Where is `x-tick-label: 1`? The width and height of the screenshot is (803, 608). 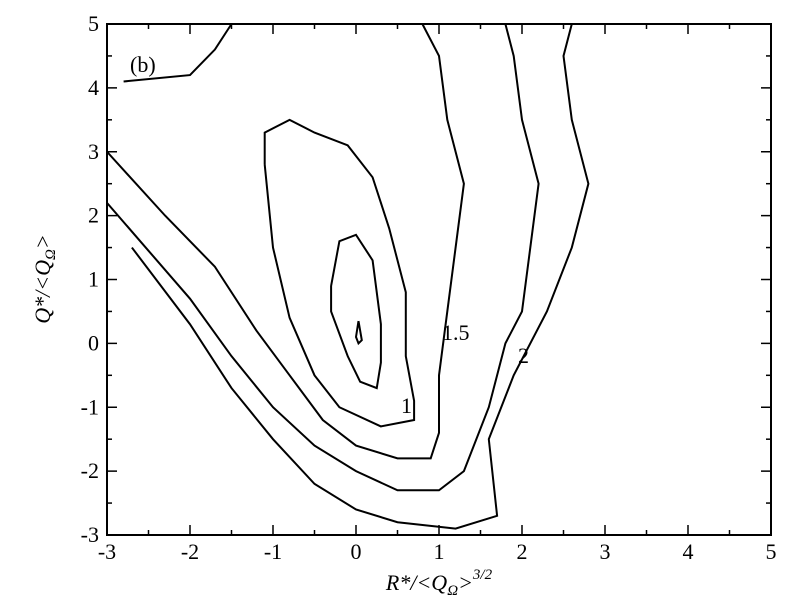
x-tick-label: 1 is located at coordinates (439, 551).